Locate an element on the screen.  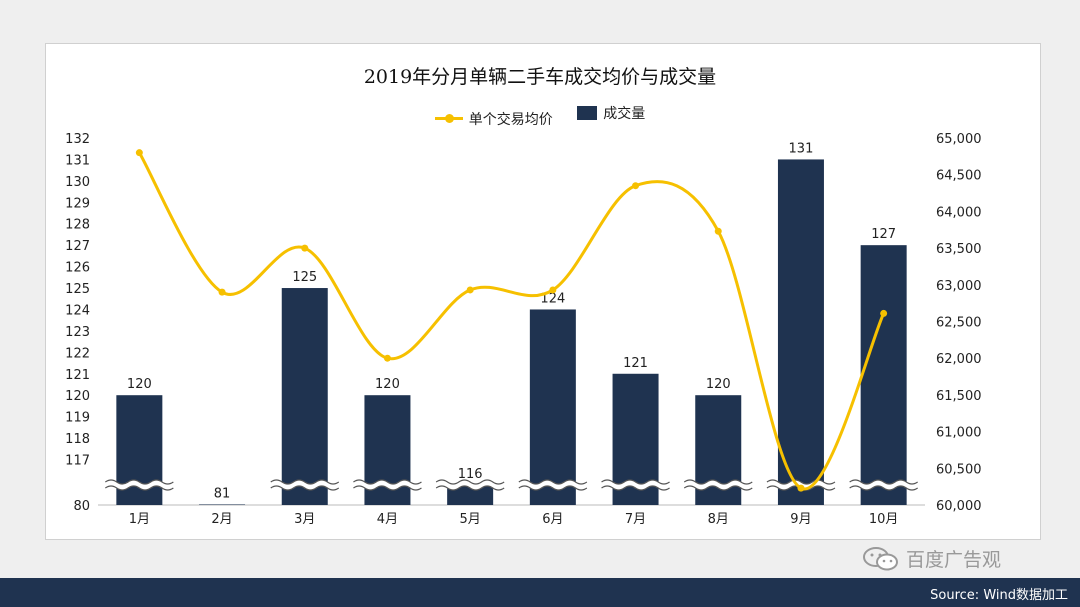
right-tick-label: 60,000 is located at coordinates (959, 506).